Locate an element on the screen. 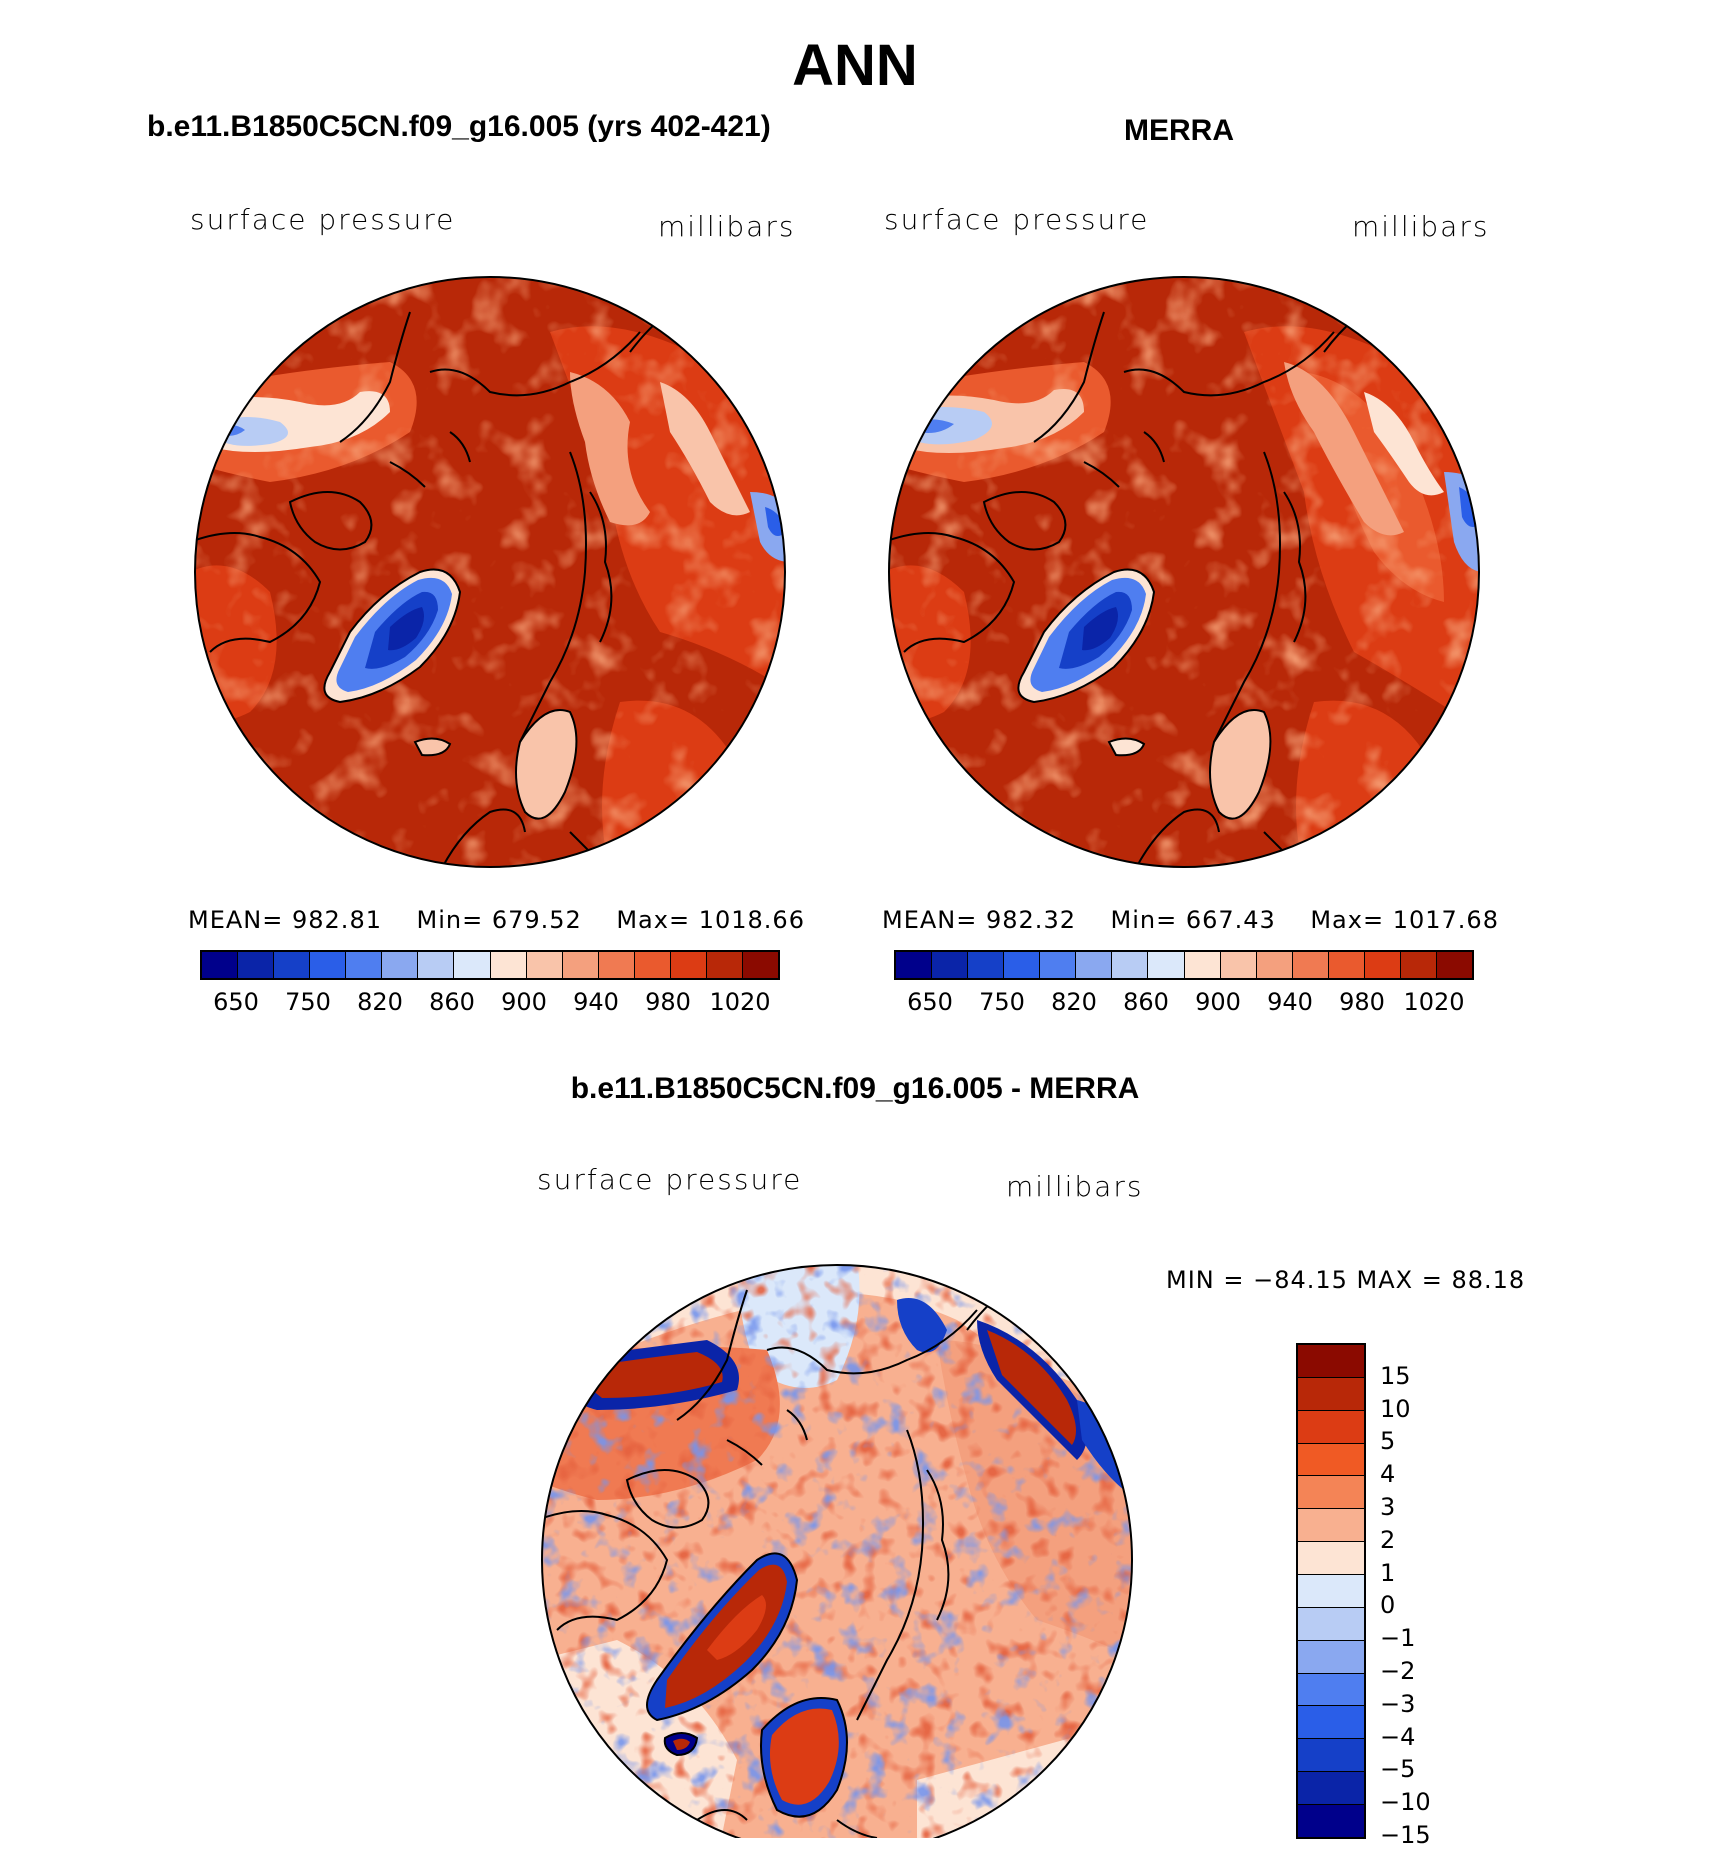 Image resolution: width=1710 pixels, height=1849 pixels. left-units-label: millibars is located at coordinates (727, 226).